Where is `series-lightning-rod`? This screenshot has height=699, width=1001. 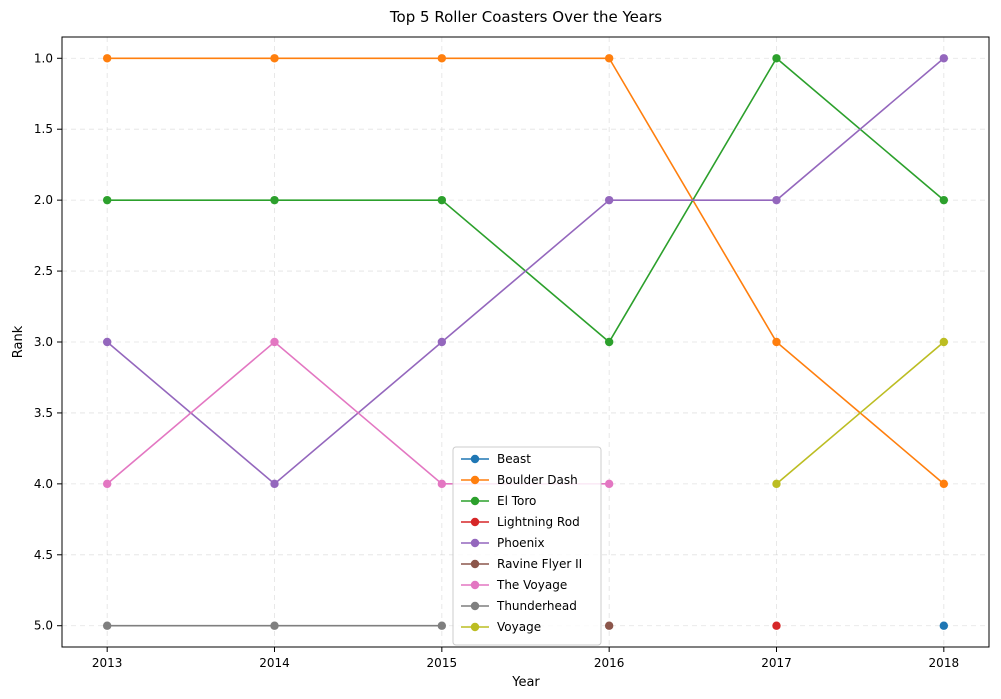 series-lightning-rod is located at coordinates (776, 625).